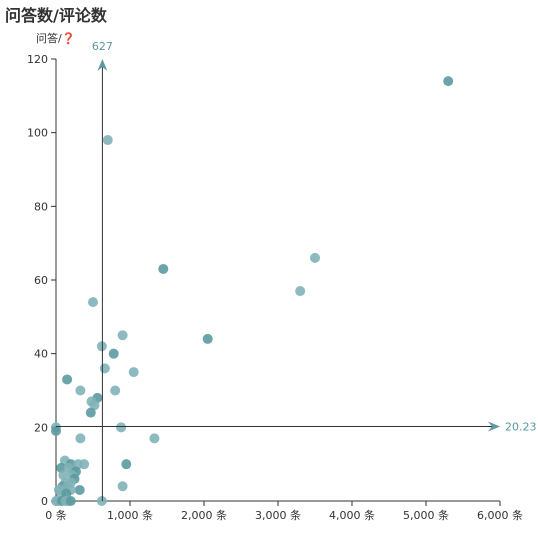 This screenshot has width=538, height=538. What do you see at coordinates (44, 501) in the screenshot?
I see `y-tick-label: 0` at bounding box center [44, 501].